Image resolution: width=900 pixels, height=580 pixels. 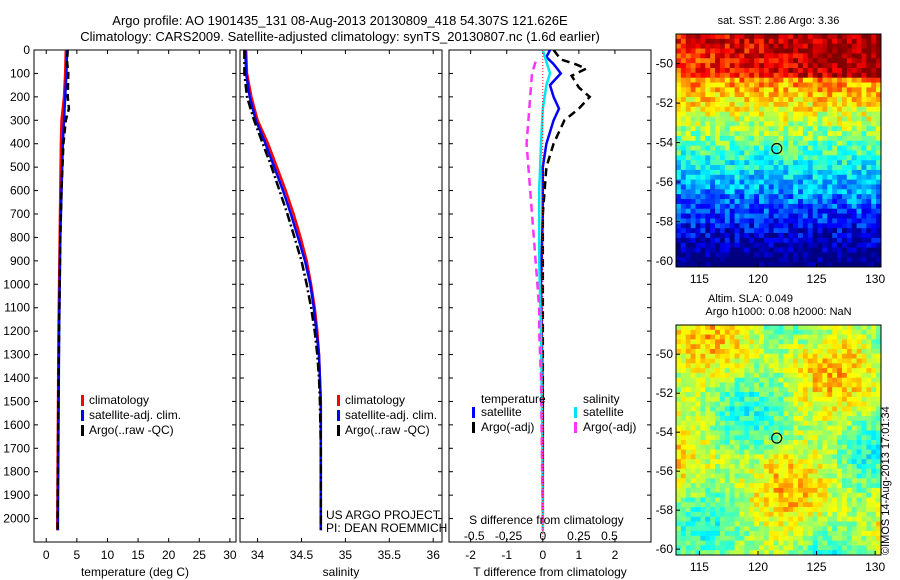 What do you see at coordinates (615, 555) in the screenshot?
I see `diff-xtick-label: 2` at bounding box center [615, 555].